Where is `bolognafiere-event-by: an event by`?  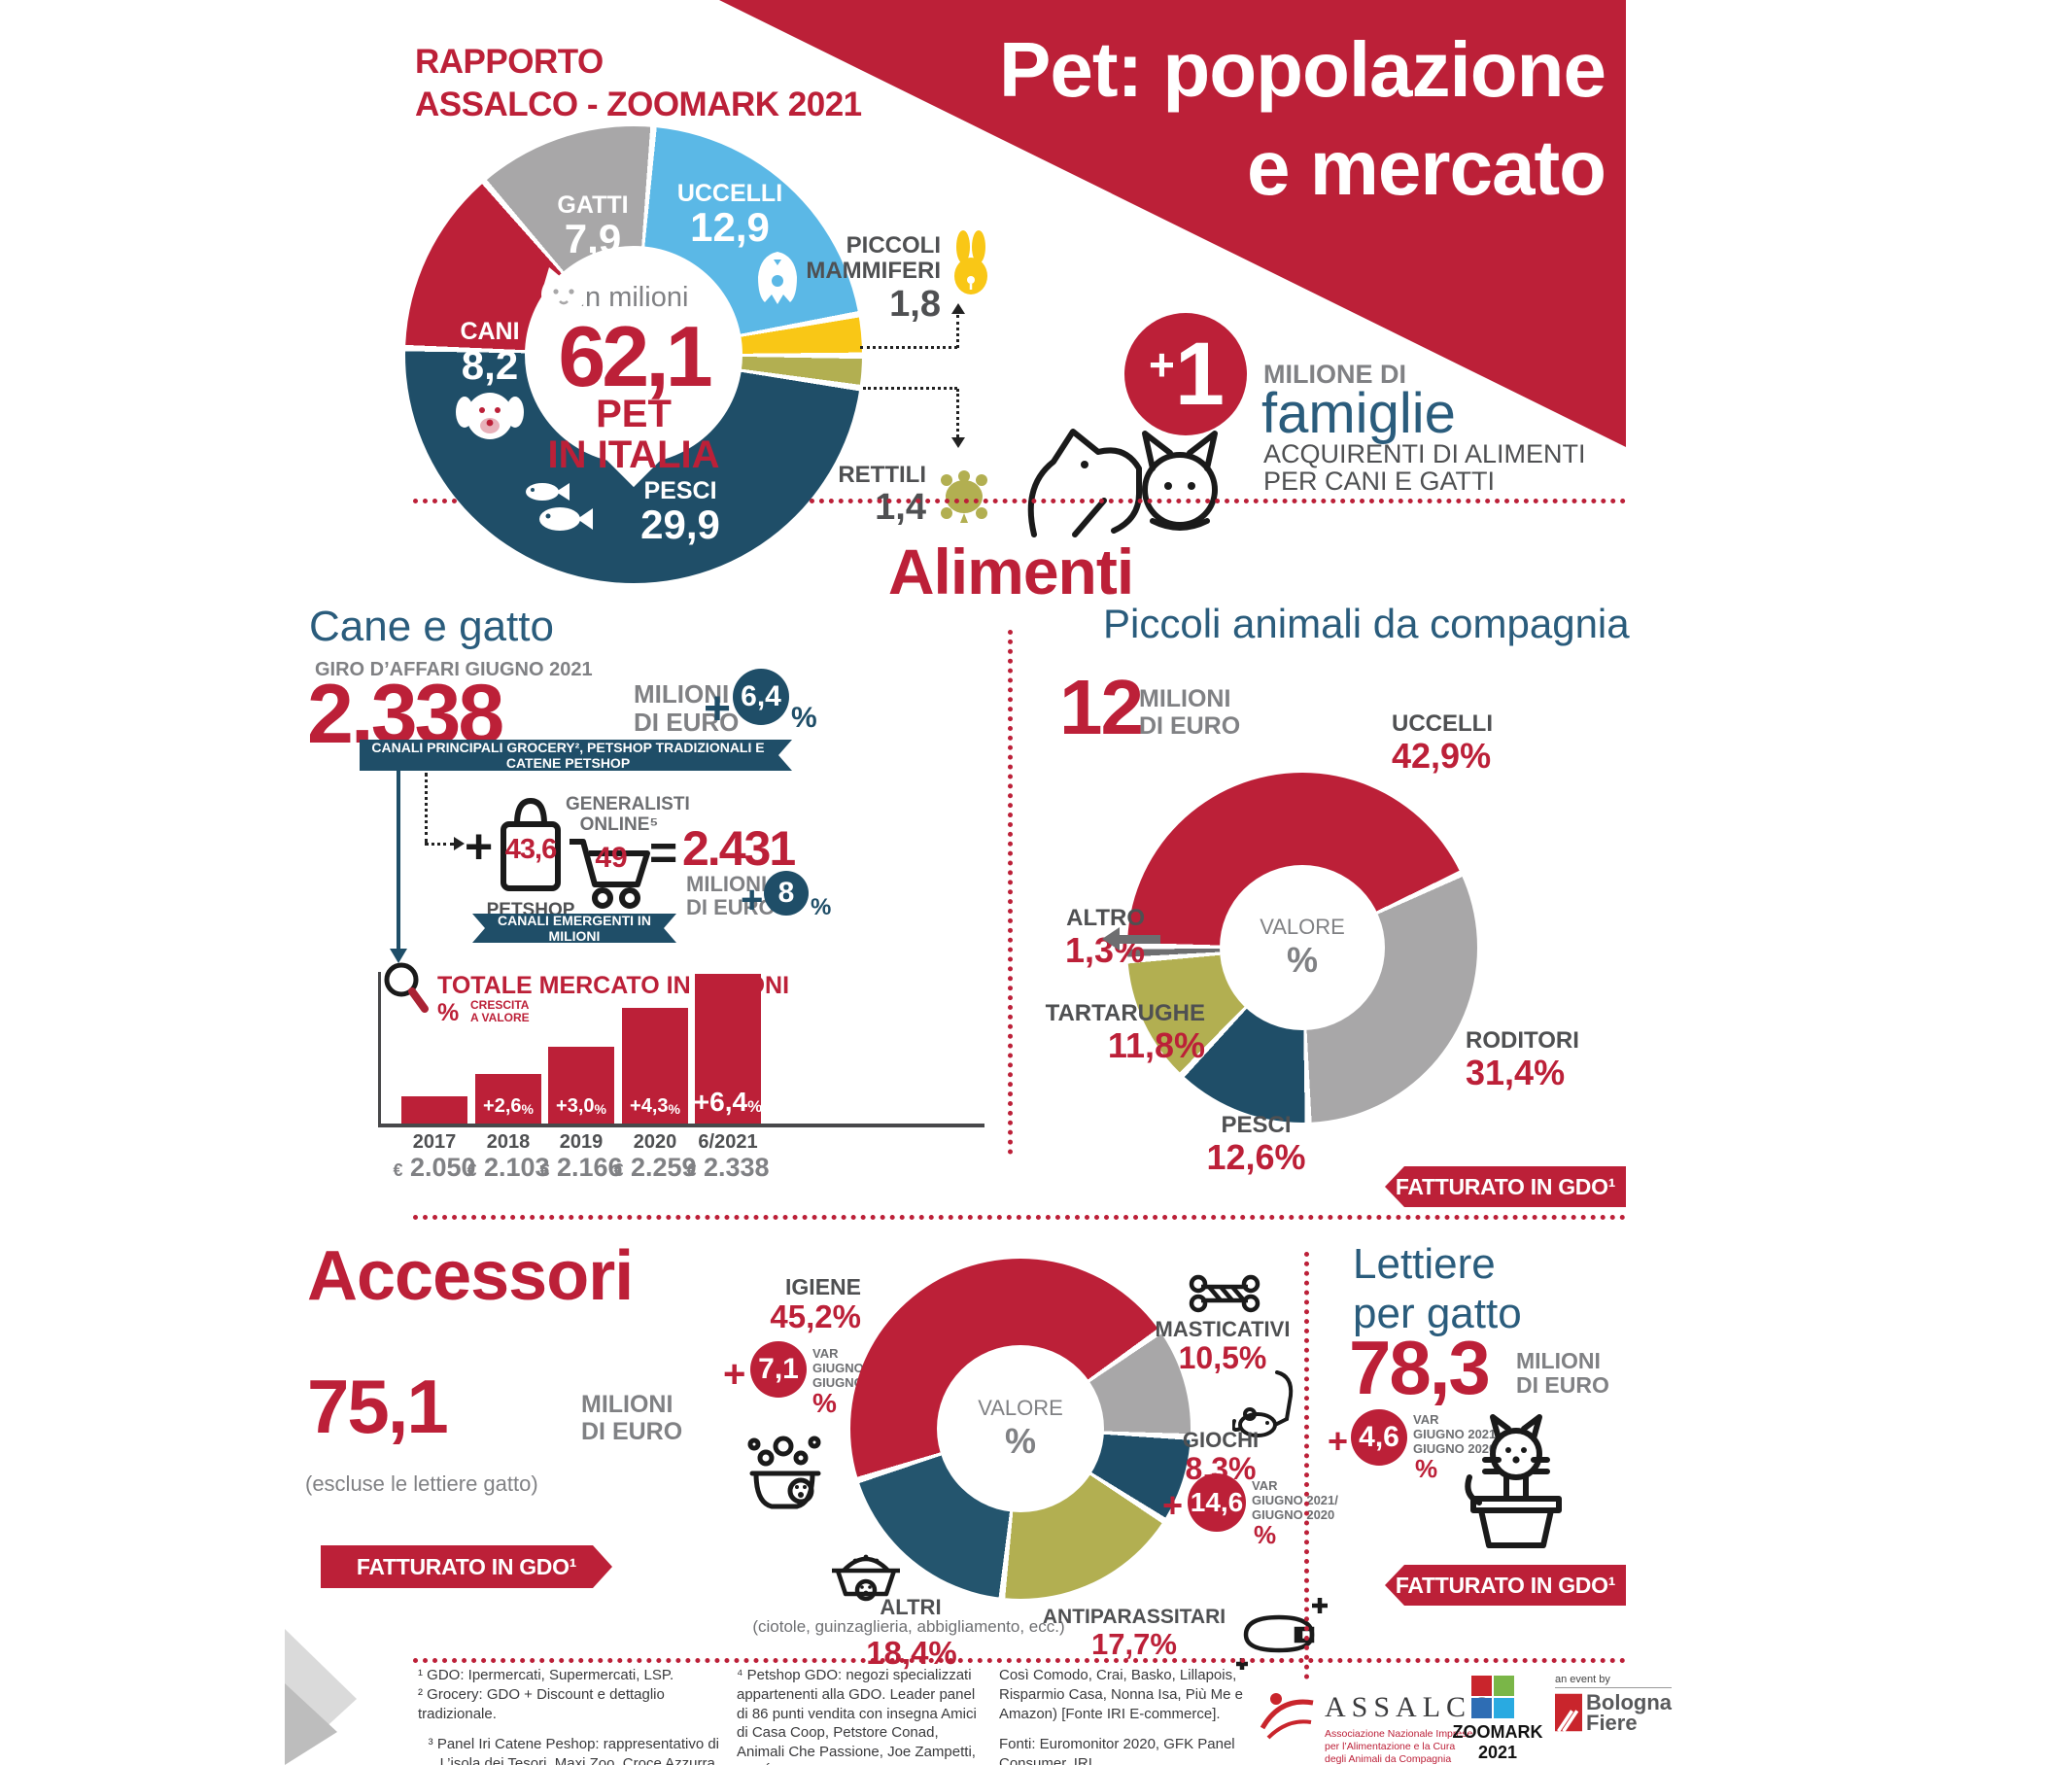 bolognafiere-event-by: an event by is located at coordinates (1614, 1681).